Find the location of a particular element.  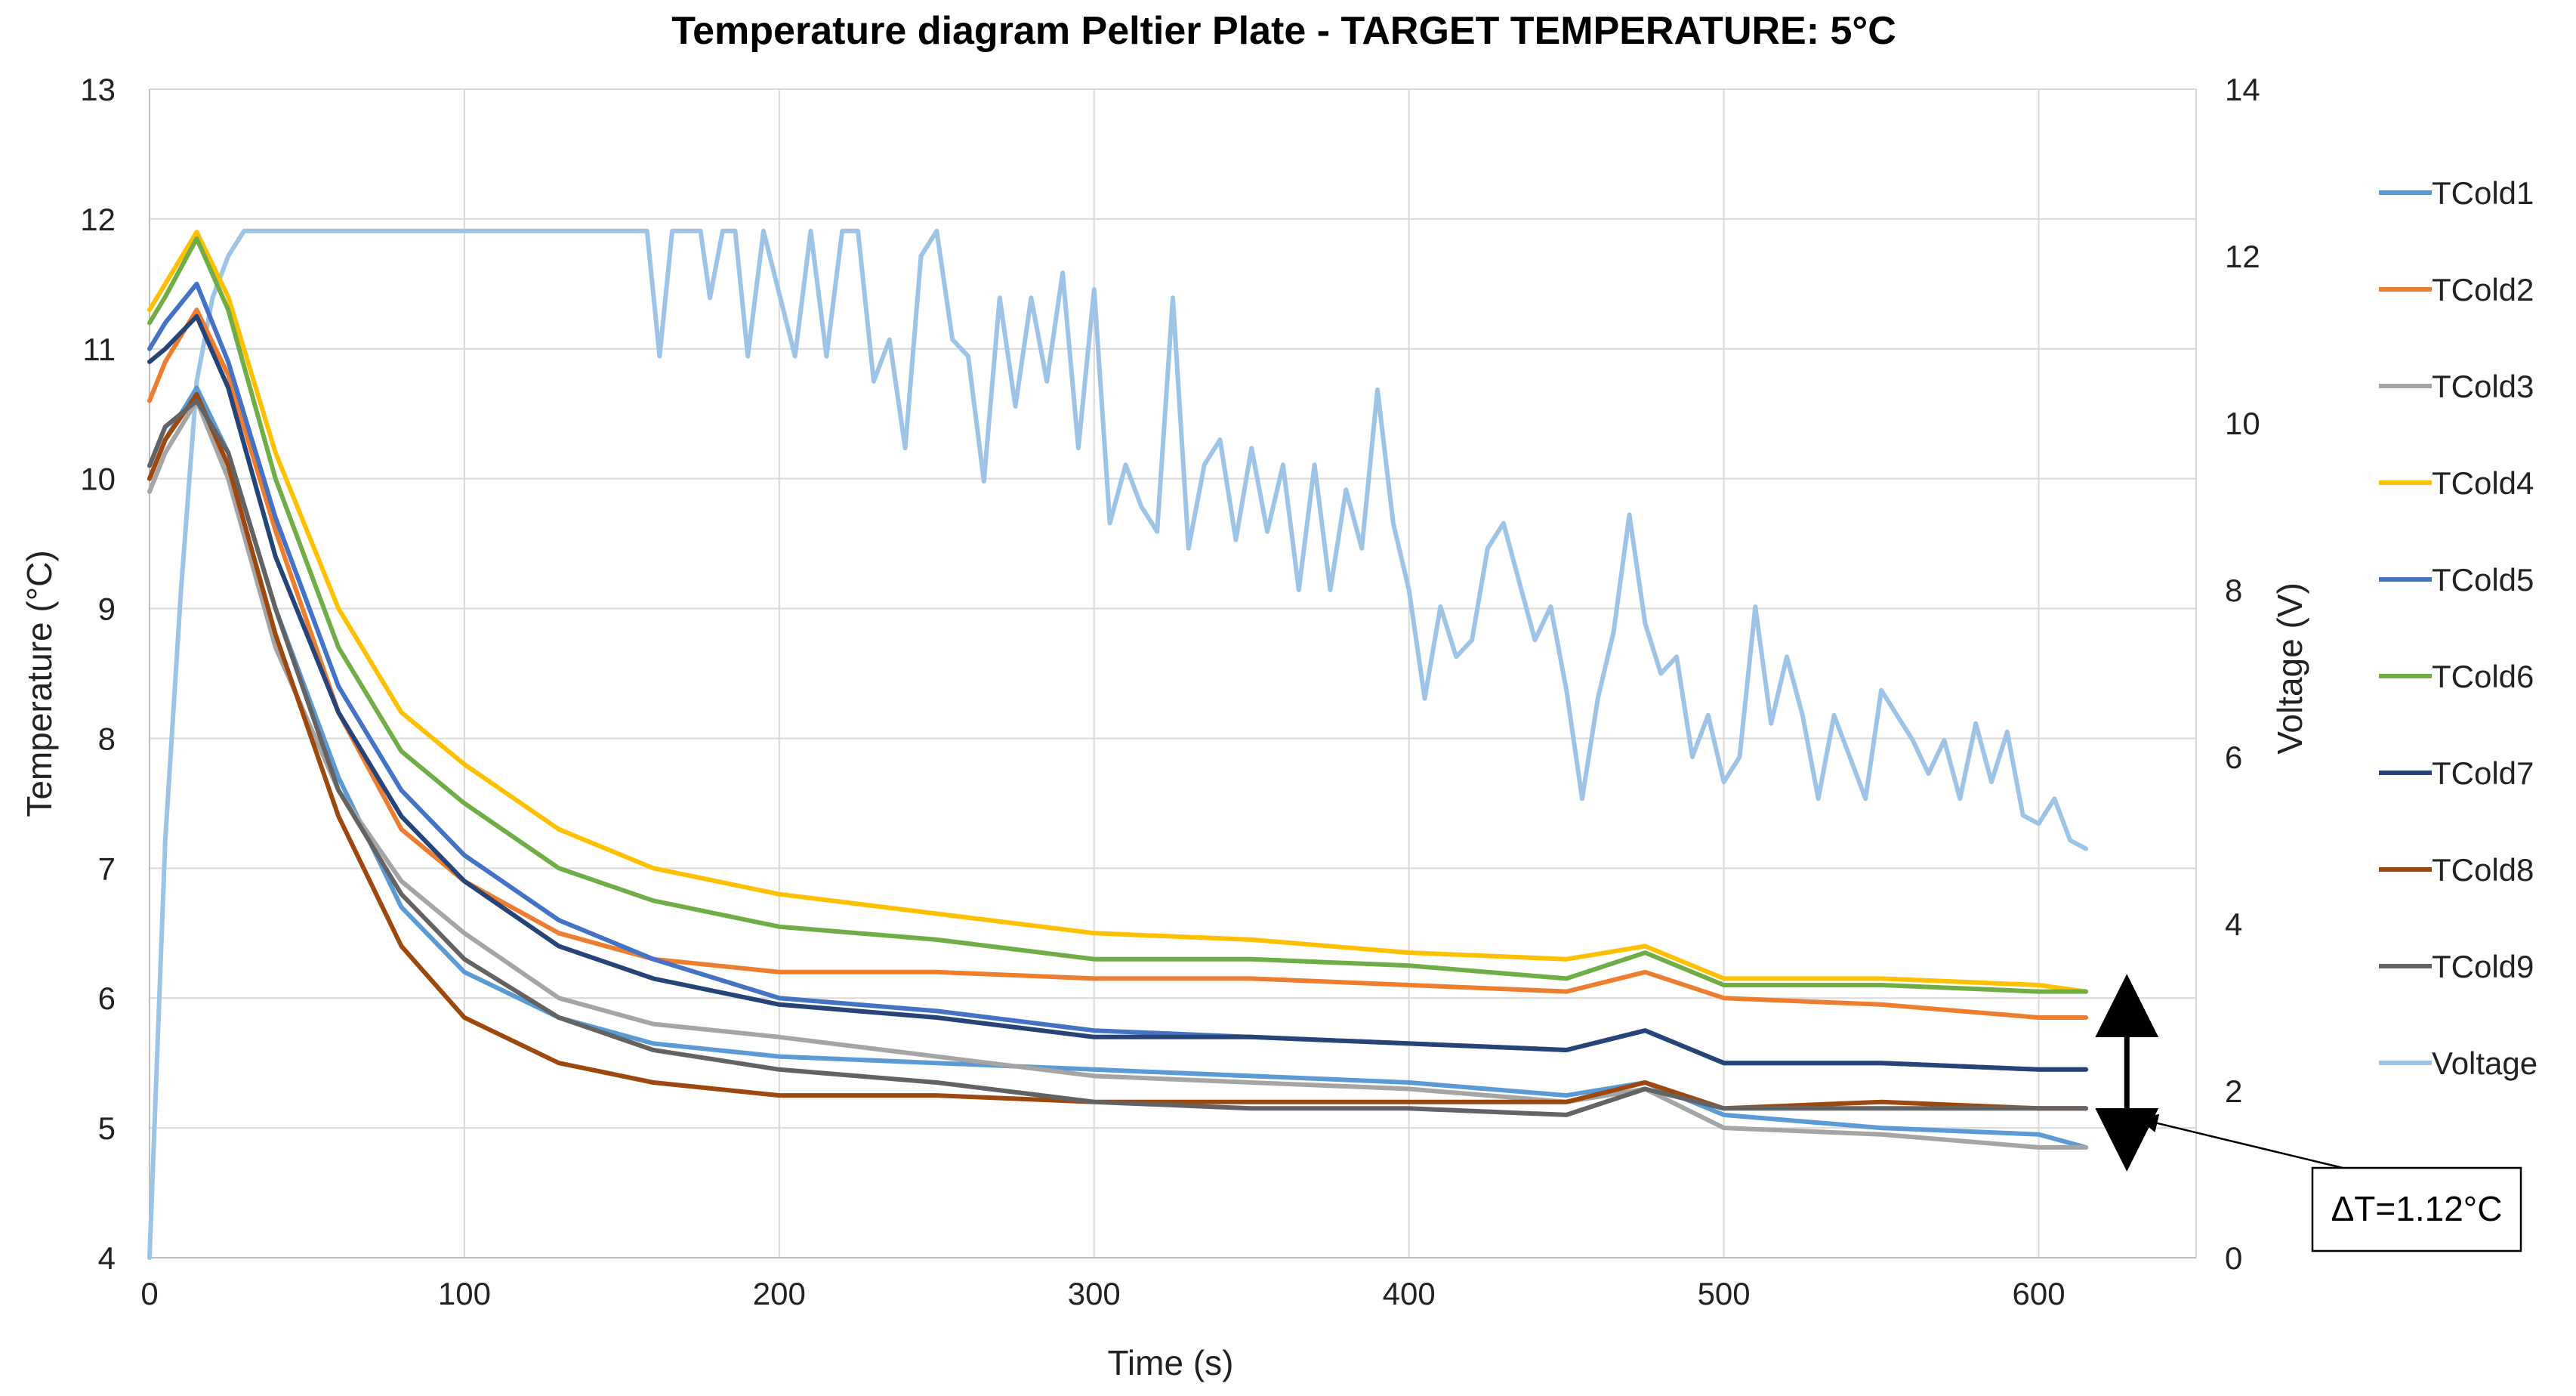

y-tick-label: 12 is located at coordinates (98, 219).